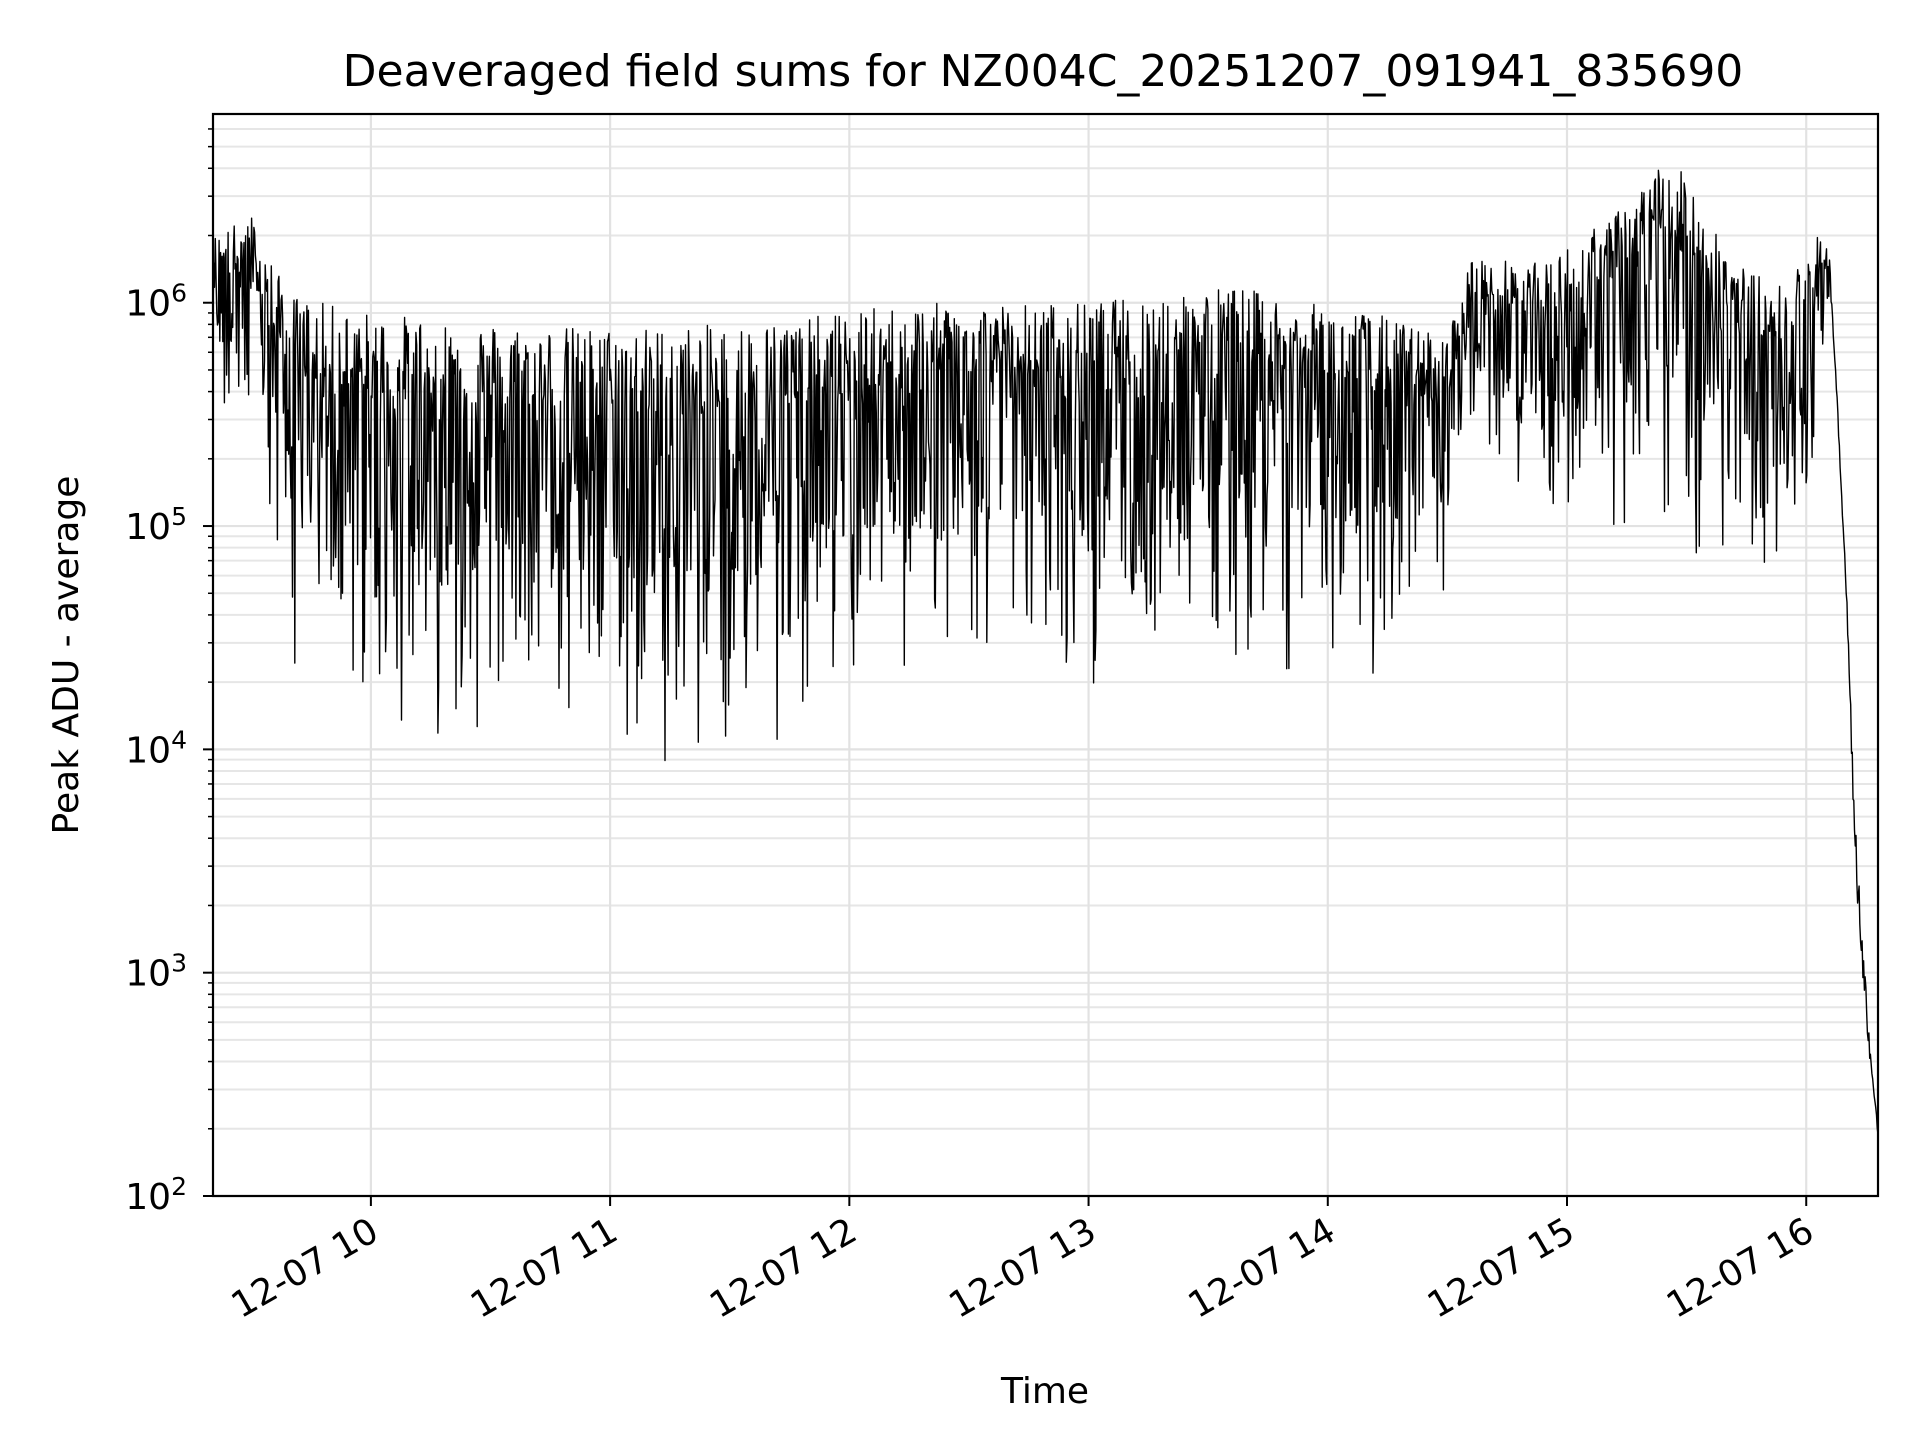 The image size is (1920, 1440). What do you see at coordinates (156, 525) in the screenshot?
I see `y-tick-label: 105` at bounding box center [156, 525].